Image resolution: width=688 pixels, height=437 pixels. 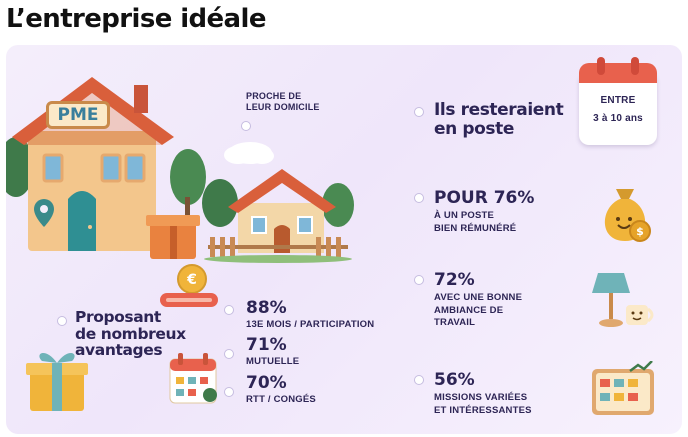 I want to click on home-house-illustration, so click(x=278, y=202).